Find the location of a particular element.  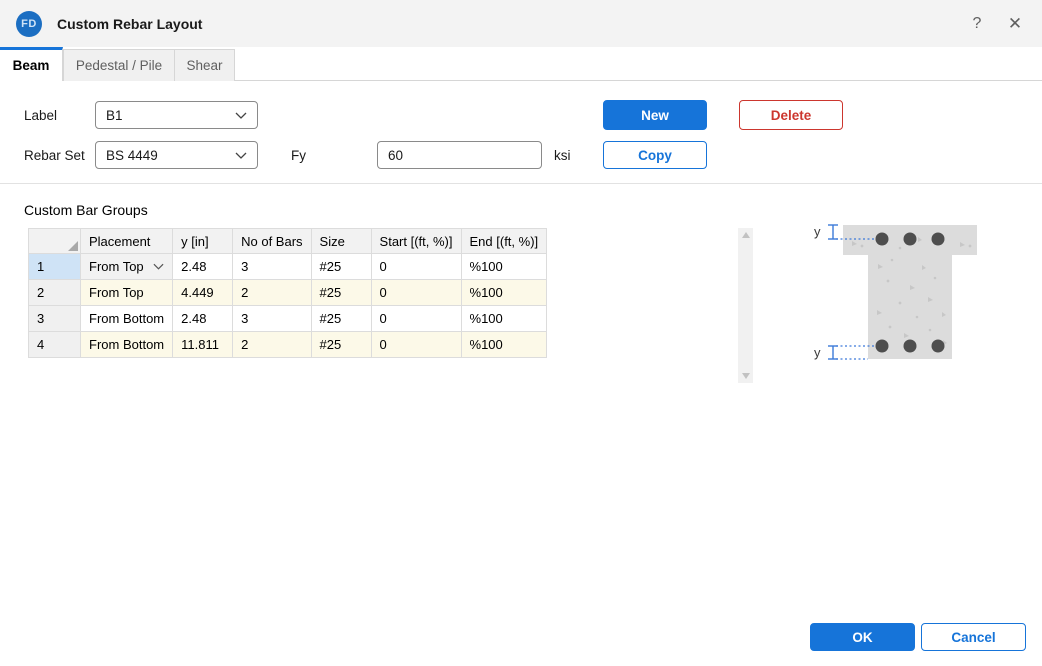

section-divider is located at coordinates (521, 183).